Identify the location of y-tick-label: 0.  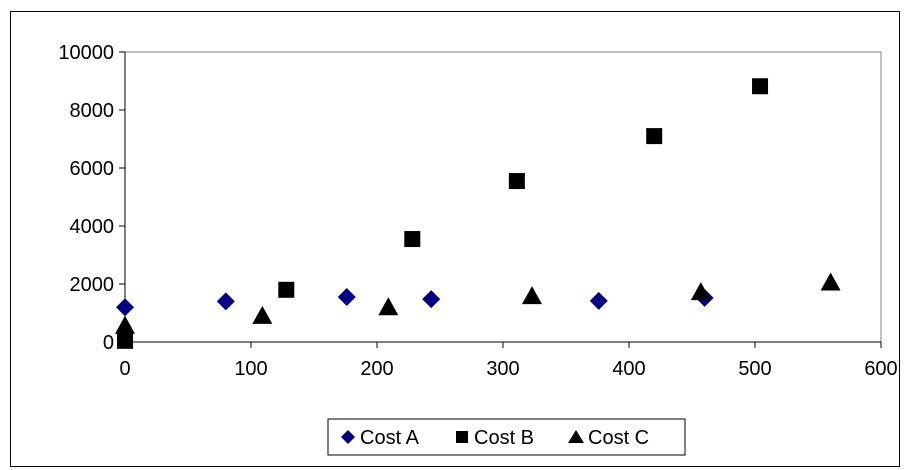
(108, 343).